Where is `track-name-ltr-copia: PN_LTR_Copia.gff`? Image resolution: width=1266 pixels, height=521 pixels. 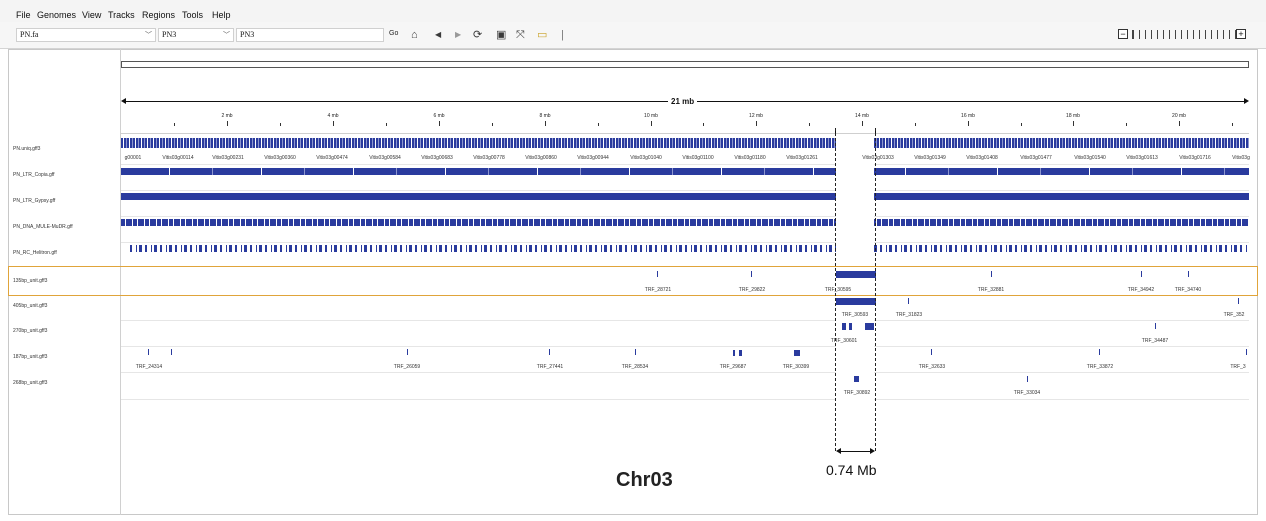 track-name-ltr-copia: PN_LTR_Copia.gff is located at coordinates (34, 175).